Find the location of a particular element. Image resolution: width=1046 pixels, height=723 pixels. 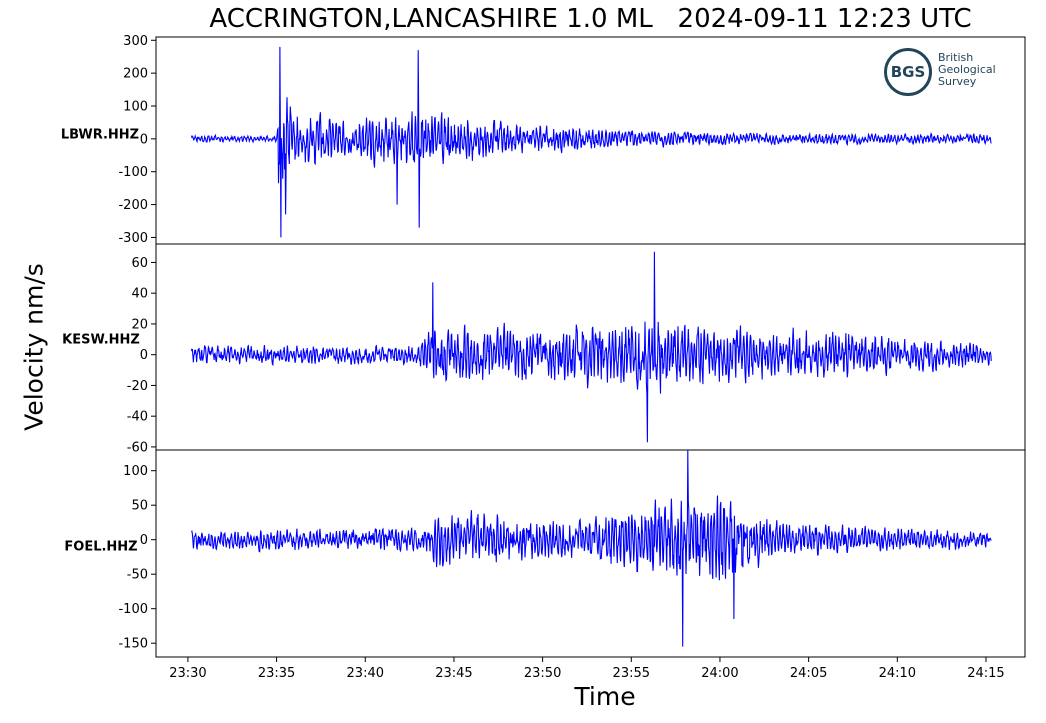

y-tick-label: -40 is located at coordinates (137, 417).